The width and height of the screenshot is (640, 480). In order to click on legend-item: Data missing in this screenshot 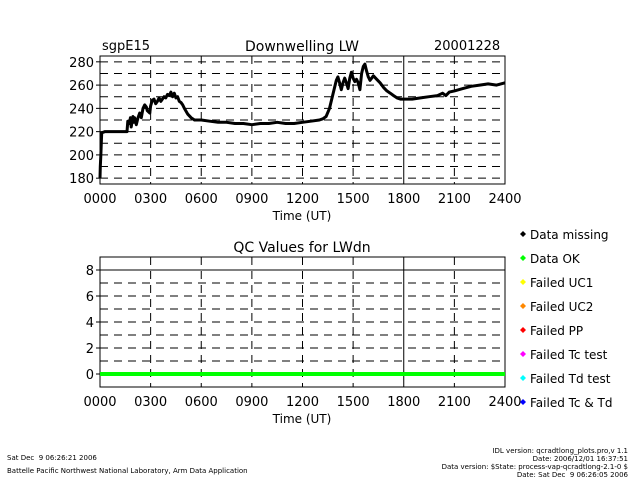, I will do `click(564, 235)`.